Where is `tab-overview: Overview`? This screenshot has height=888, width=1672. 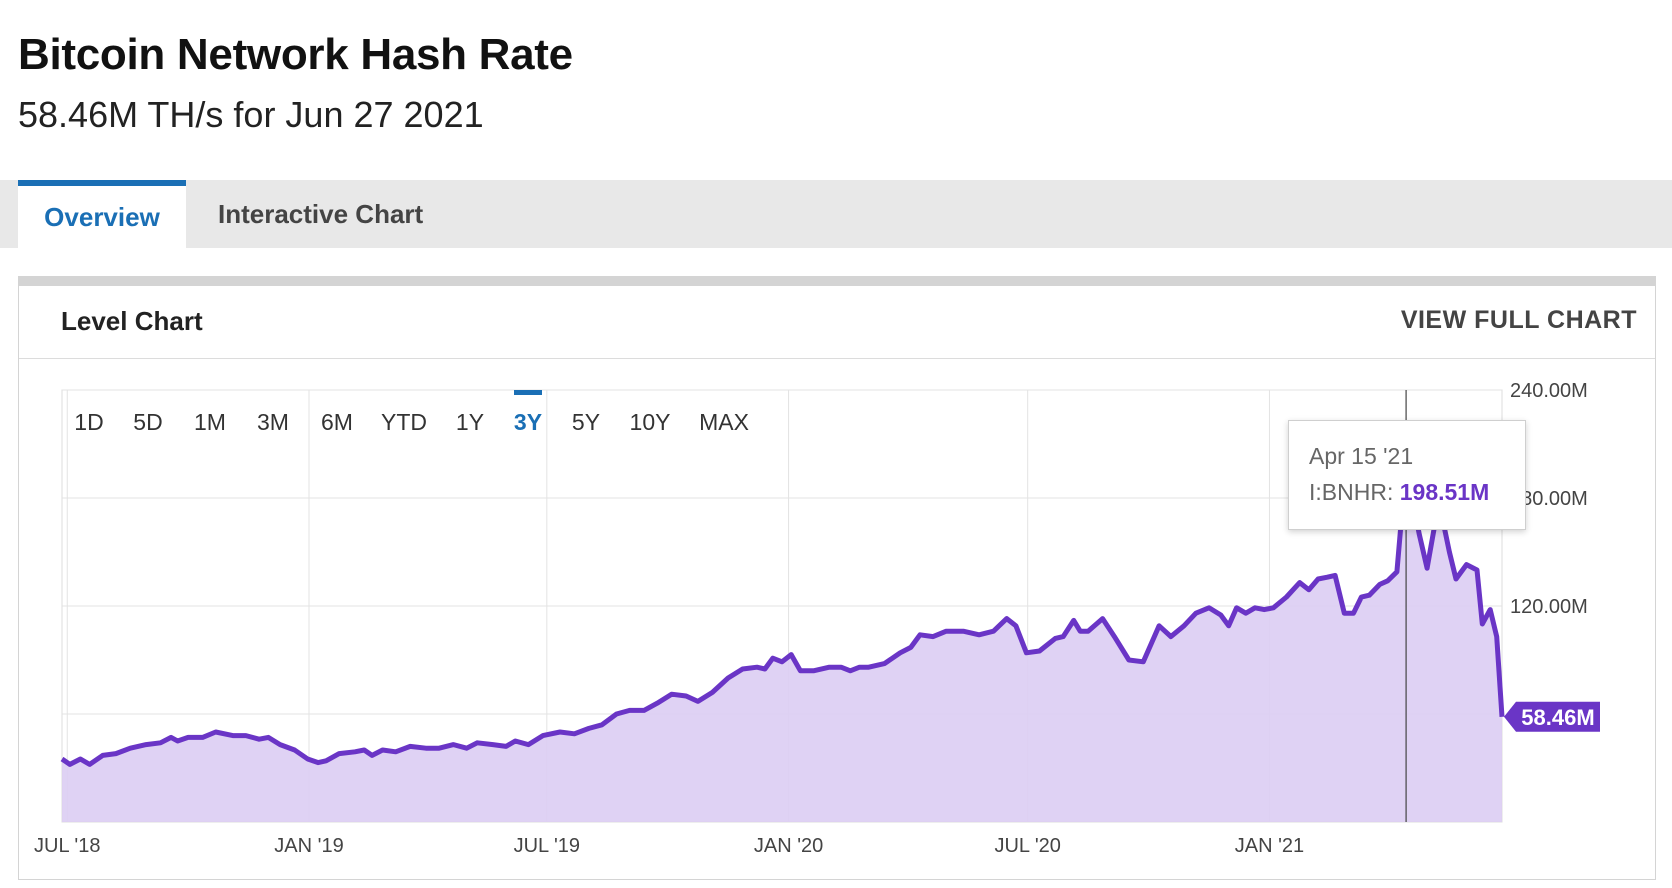 tab-overview: Overview is located at coordinates (102, 214).